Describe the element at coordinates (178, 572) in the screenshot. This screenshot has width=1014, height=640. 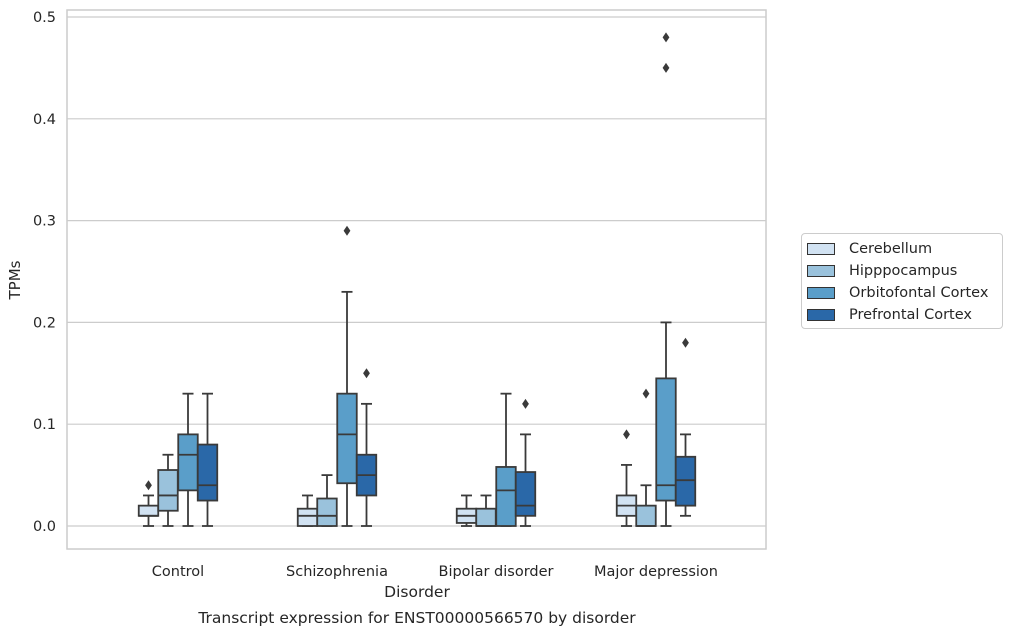
I see `x-tick-label: Control` at that location.